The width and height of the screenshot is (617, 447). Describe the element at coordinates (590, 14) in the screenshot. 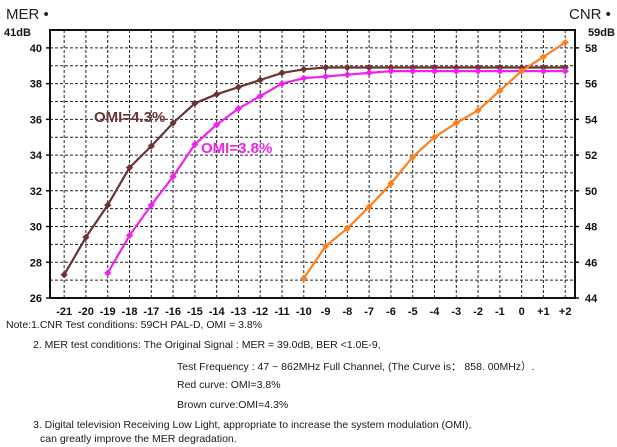

I see `right-axis-title: CNR •` at that location.